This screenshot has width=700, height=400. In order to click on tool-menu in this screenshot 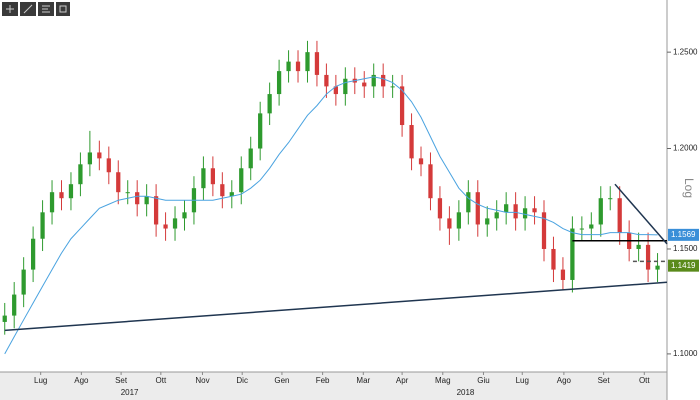, I will do `click(63, 9)`.